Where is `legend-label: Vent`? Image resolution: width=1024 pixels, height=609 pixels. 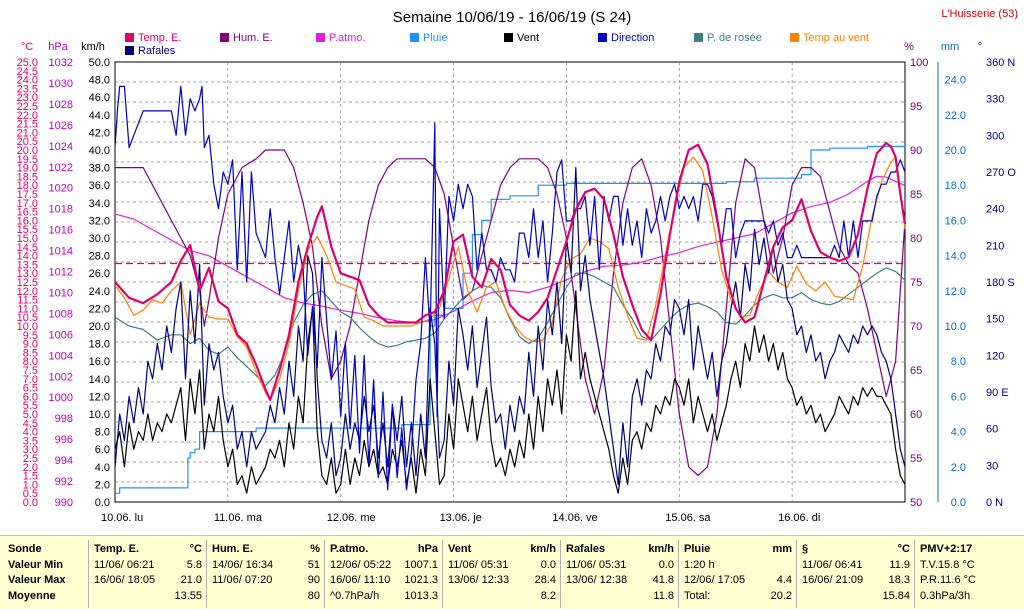
legend-label: Vent is located at coordinates (528, 38).